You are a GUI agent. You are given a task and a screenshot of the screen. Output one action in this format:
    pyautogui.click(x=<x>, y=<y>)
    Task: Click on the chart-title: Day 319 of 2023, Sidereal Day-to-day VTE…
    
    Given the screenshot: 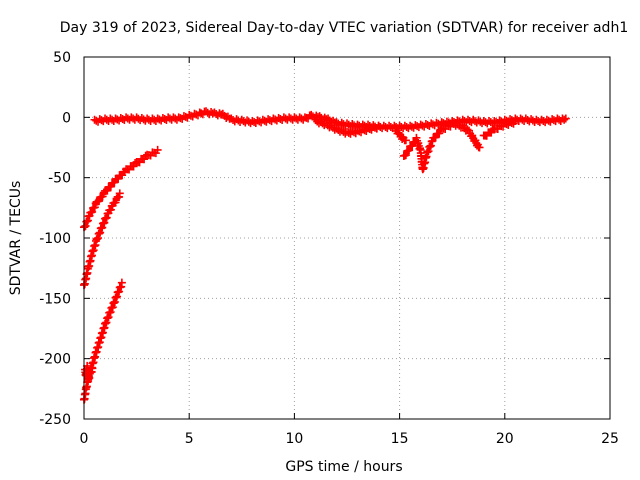 What is the action you would take?
    pyautogui.click(x=344, y=28)
    